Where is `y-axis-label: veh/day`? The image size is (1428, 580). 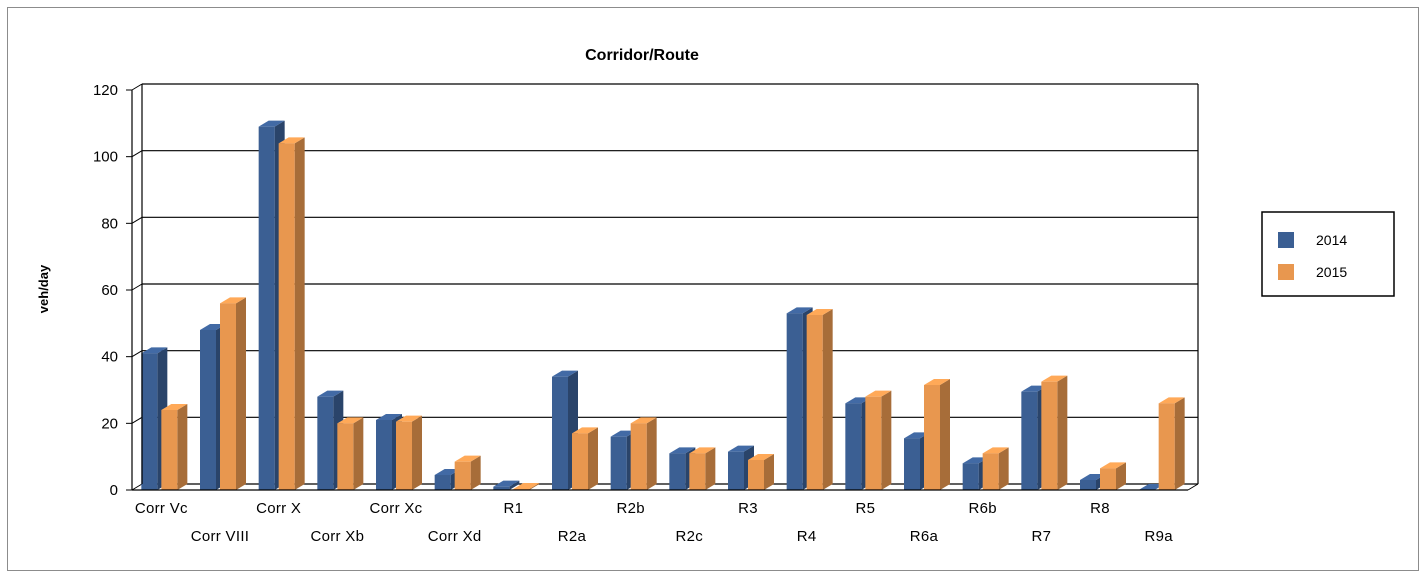 y-axis-label: veh/day is located at coordinates (43, 288).